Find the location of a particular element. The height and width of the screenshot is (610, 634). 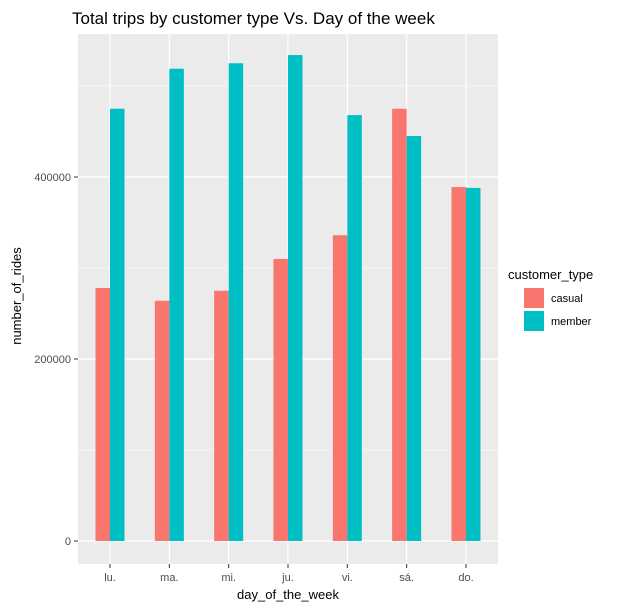

y-tick-label: 0 is located at coordinates (68, 542).